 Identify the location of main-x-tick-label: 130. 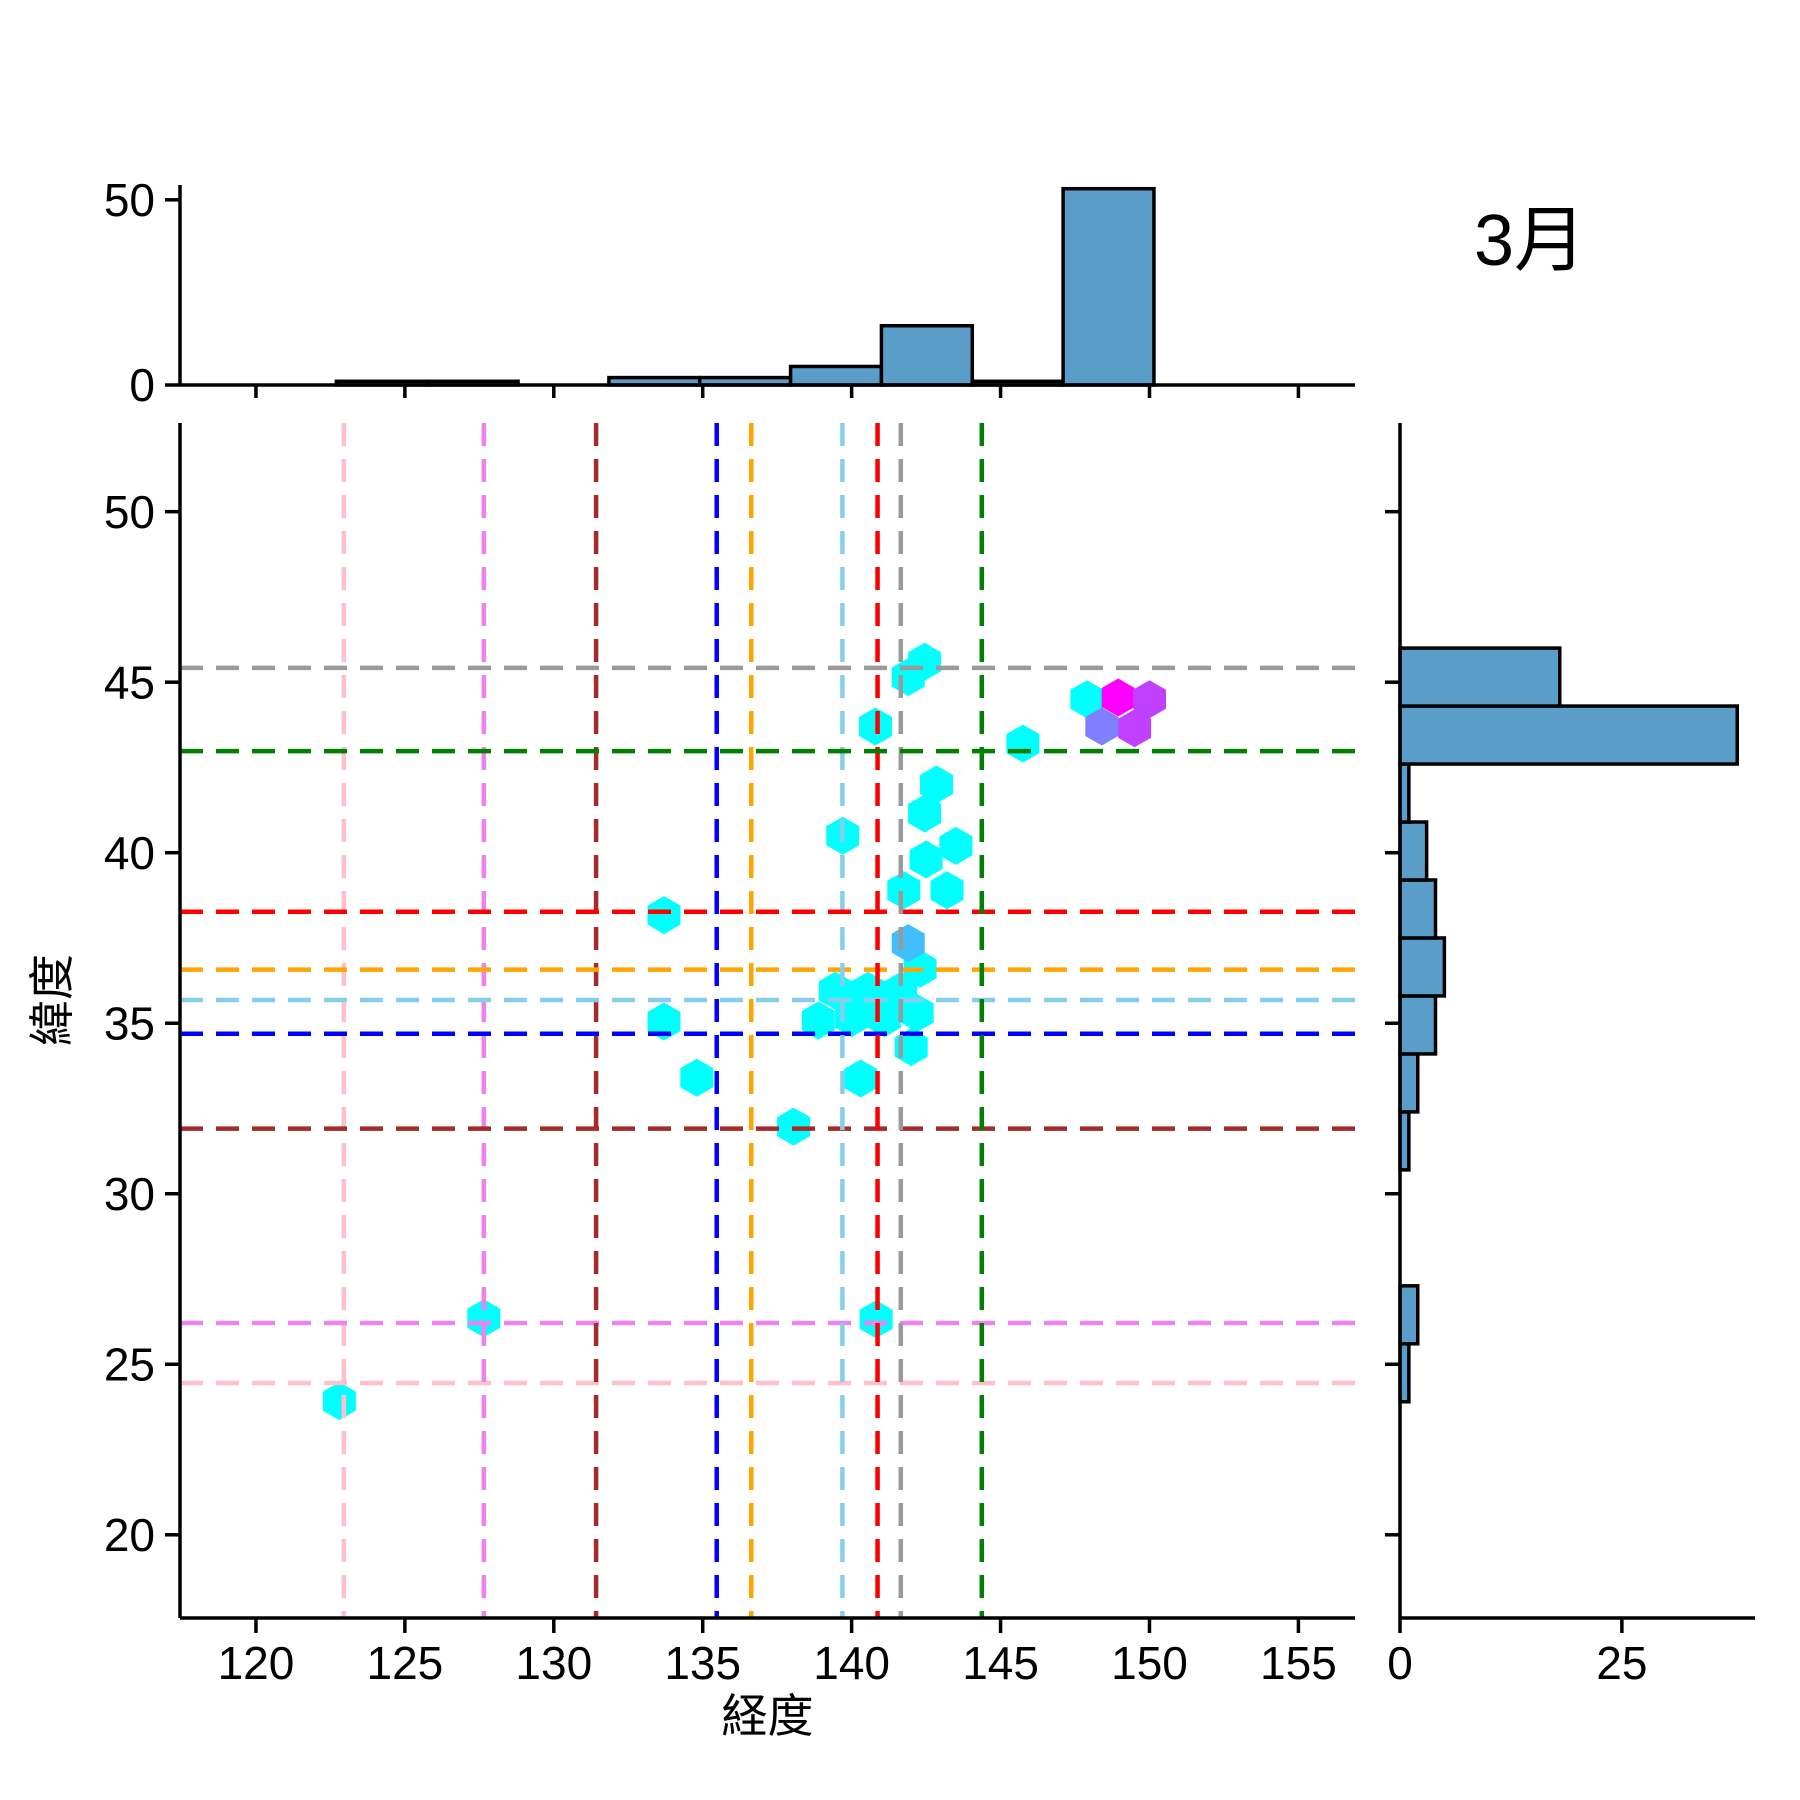
(553, 1663).